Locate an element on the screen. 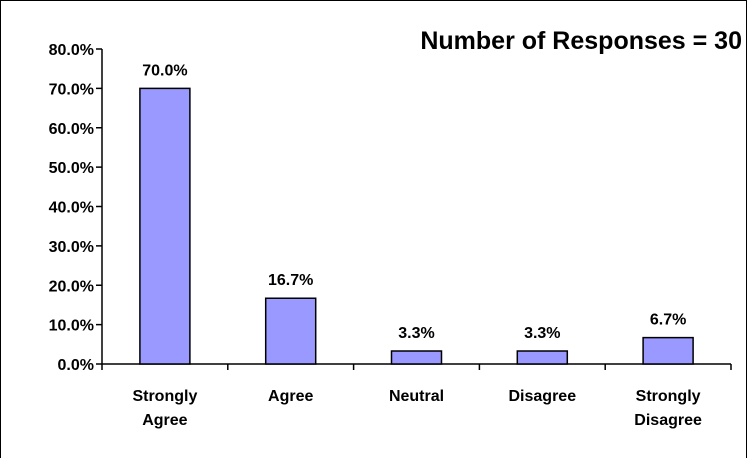 Image resolution: width=747 pixels, height=458 pixels. y-tick-label: 80.0% is located at coordinates (71, 50).